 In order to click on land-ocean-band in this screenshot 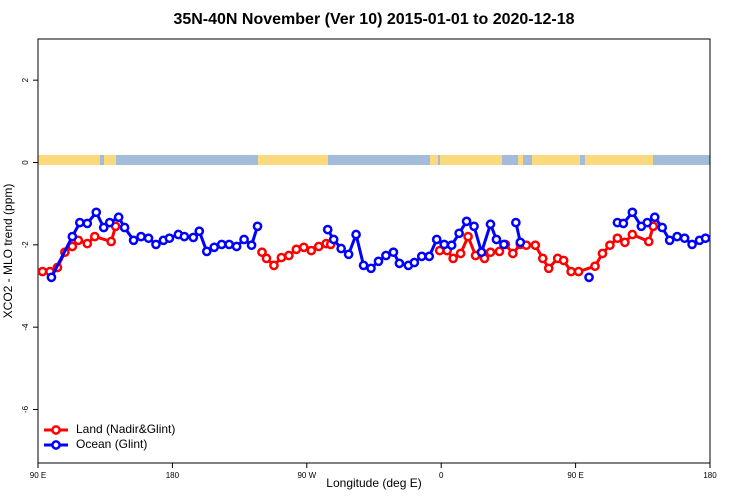, I will do `click(374, 160)`.